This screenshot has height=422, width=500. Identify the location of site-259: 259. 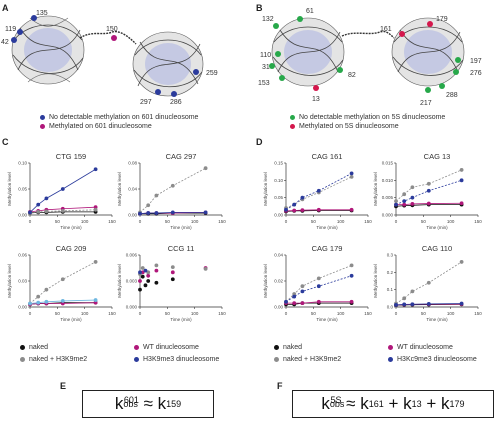
(212, 73).